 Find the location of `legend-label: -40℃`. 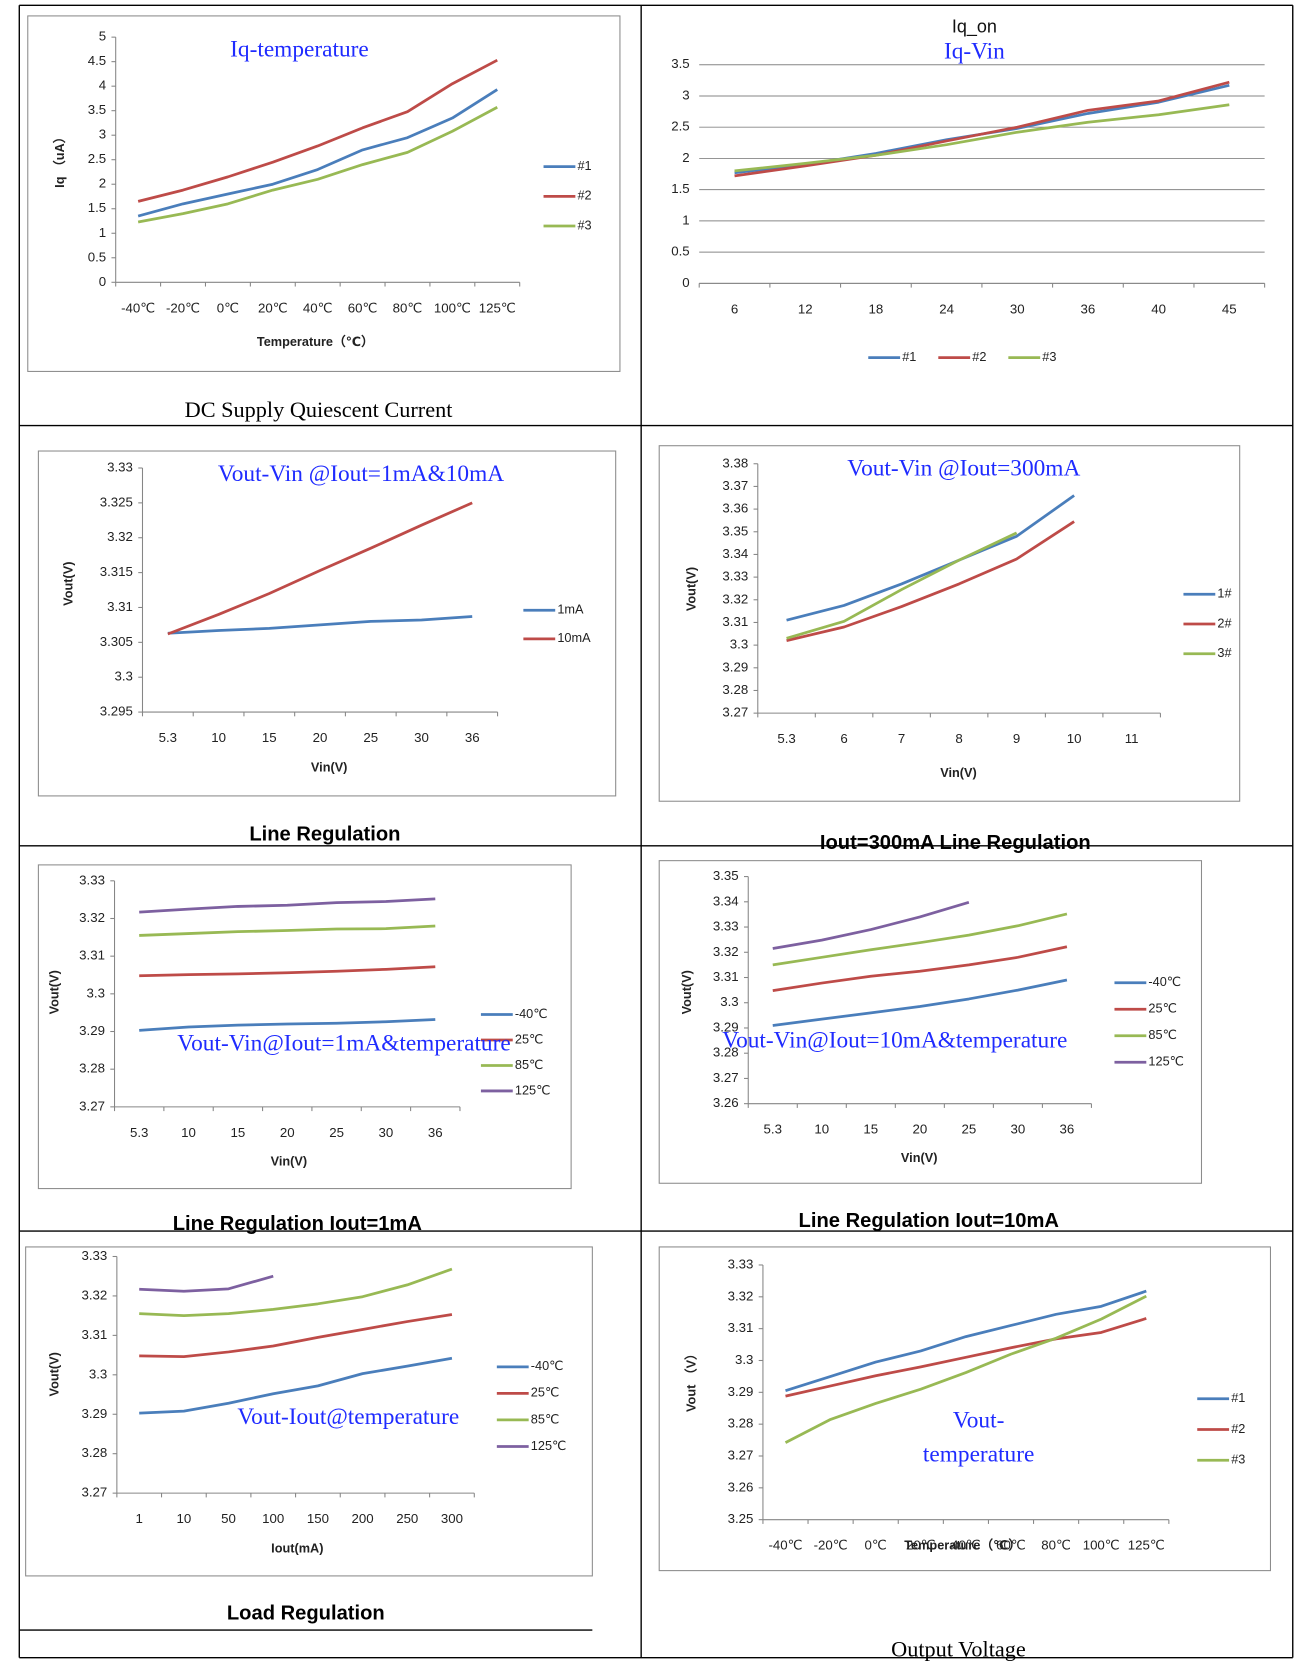

legend-label: -40℃ is located at coordinates (547, 1365).